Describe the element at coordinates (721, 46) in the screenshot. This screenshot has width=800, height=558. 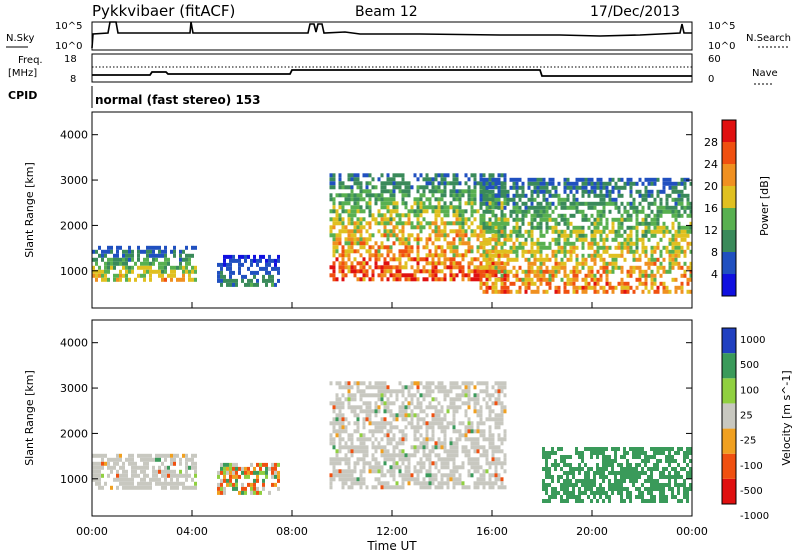
I see `nsearch-tick-bottom: 10^0` at that location.